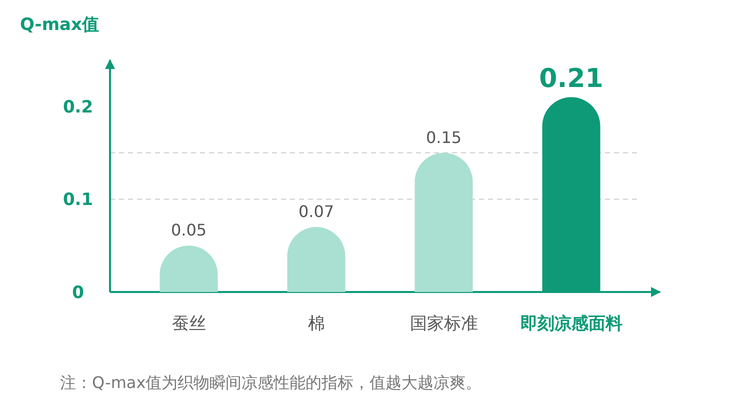 This screenshot has height=410, width=730. What do you see at coordinates (316, 212) in the screenshot?
I see `data-label: 0.07` at bounding box center [316, 212].